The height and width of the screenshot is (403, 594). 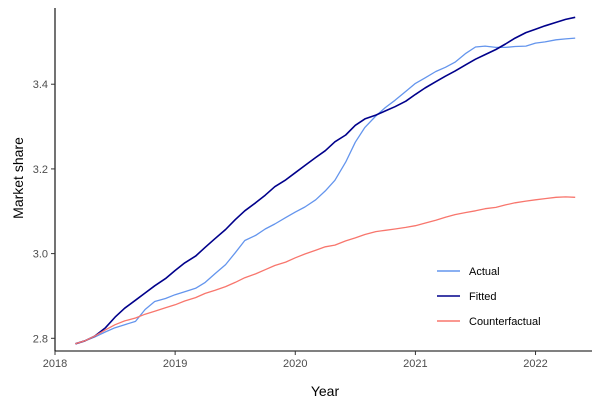 I want to click on y-tick-label: 3.4, so click(x=40, y=85).